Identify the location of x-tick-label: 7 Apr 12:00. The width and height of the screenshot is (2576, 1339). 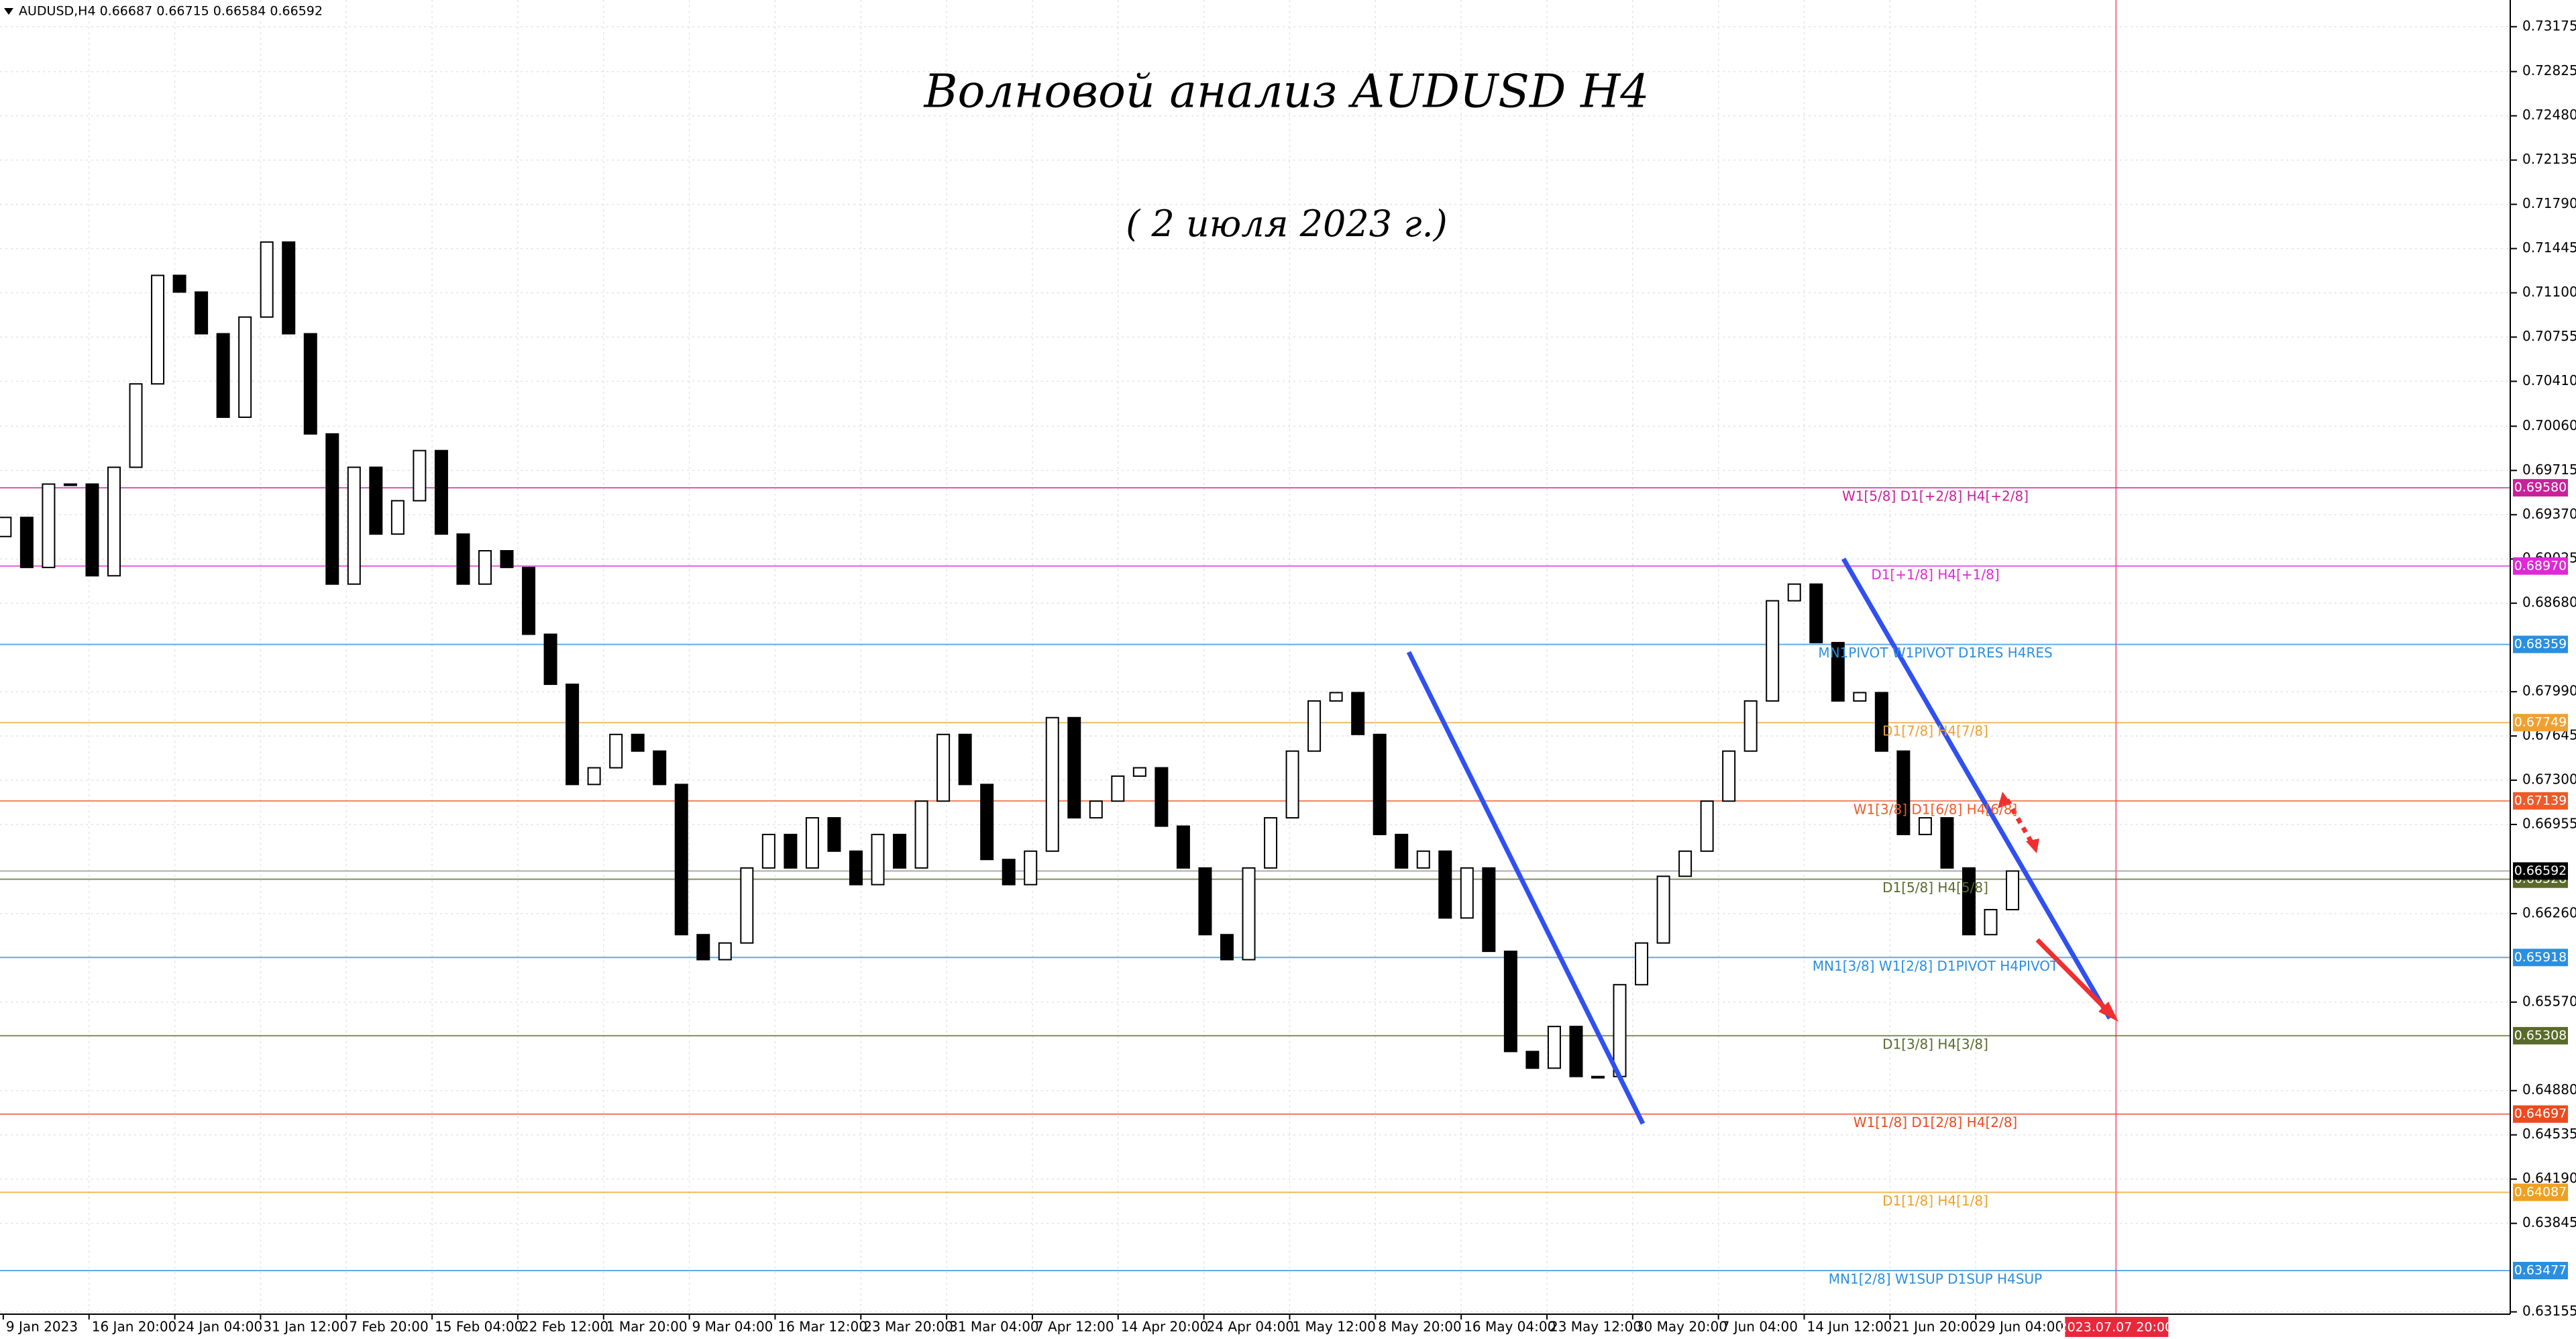
(1074, 1327).